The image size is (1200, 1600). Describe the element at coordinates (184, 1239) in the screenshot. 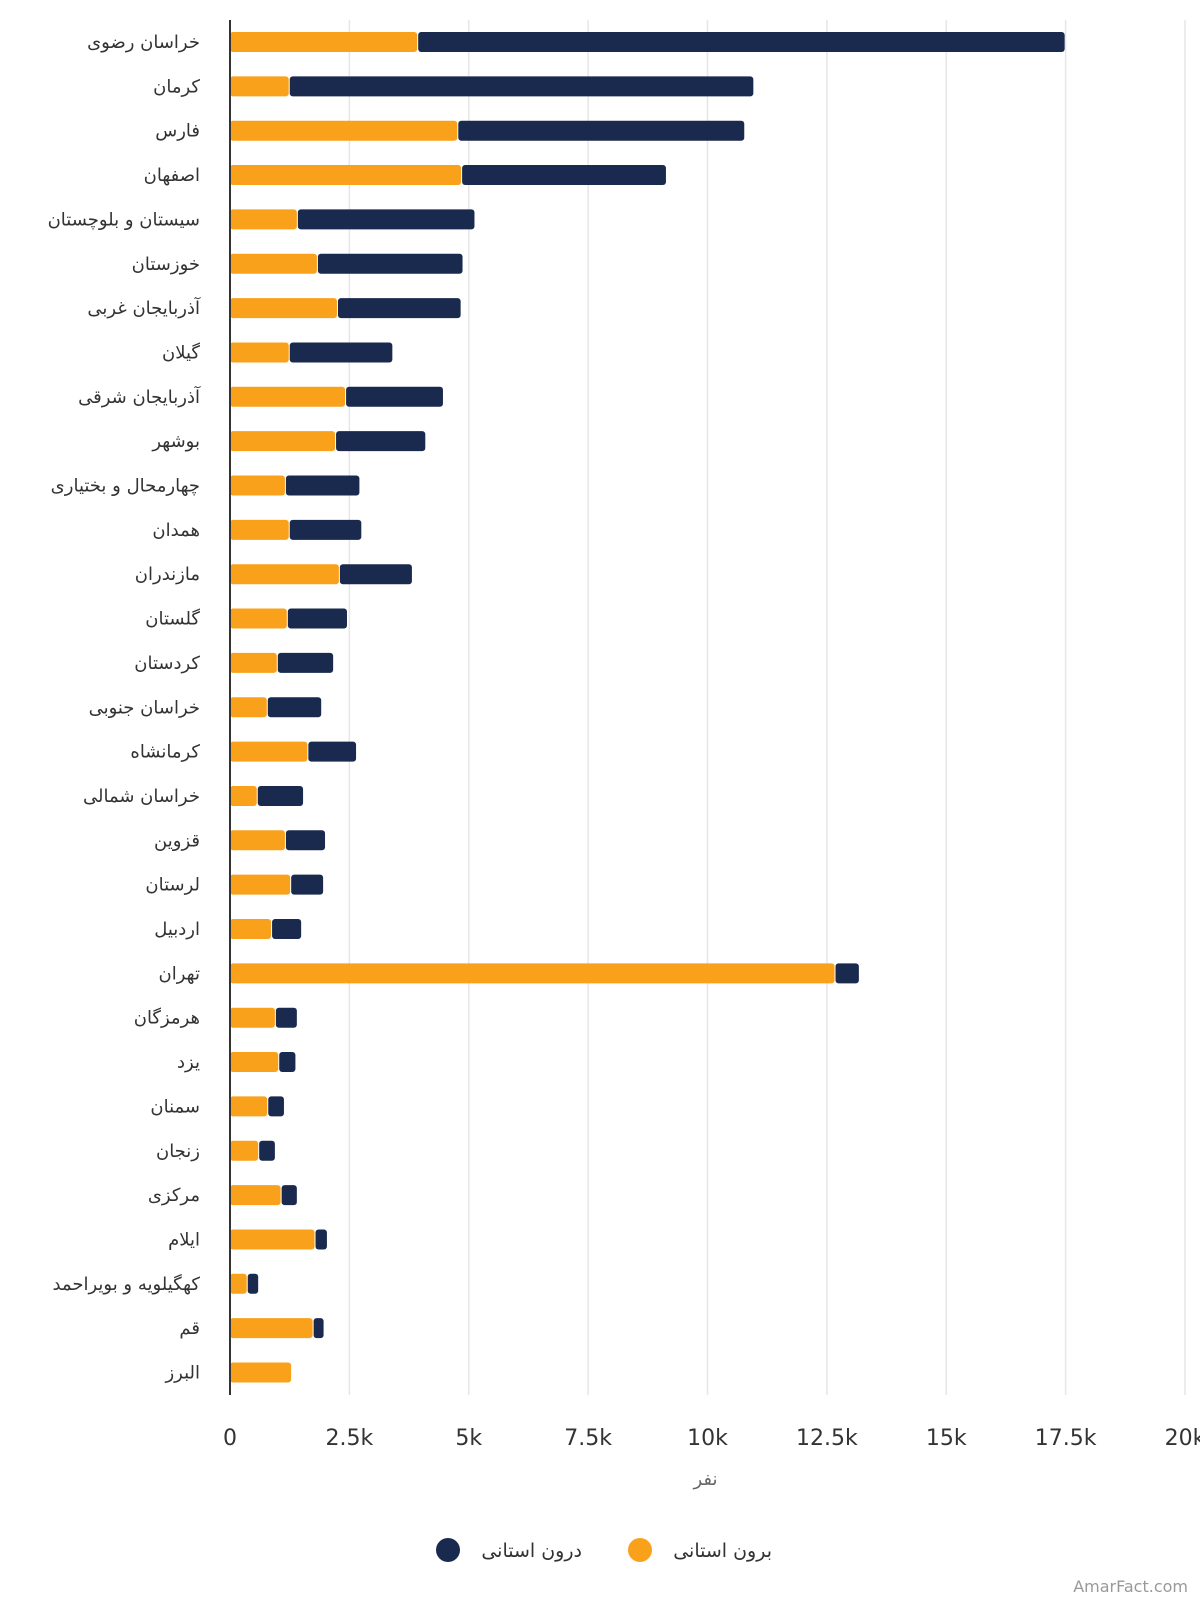

I see `category-label-27: ایلام` at that location.